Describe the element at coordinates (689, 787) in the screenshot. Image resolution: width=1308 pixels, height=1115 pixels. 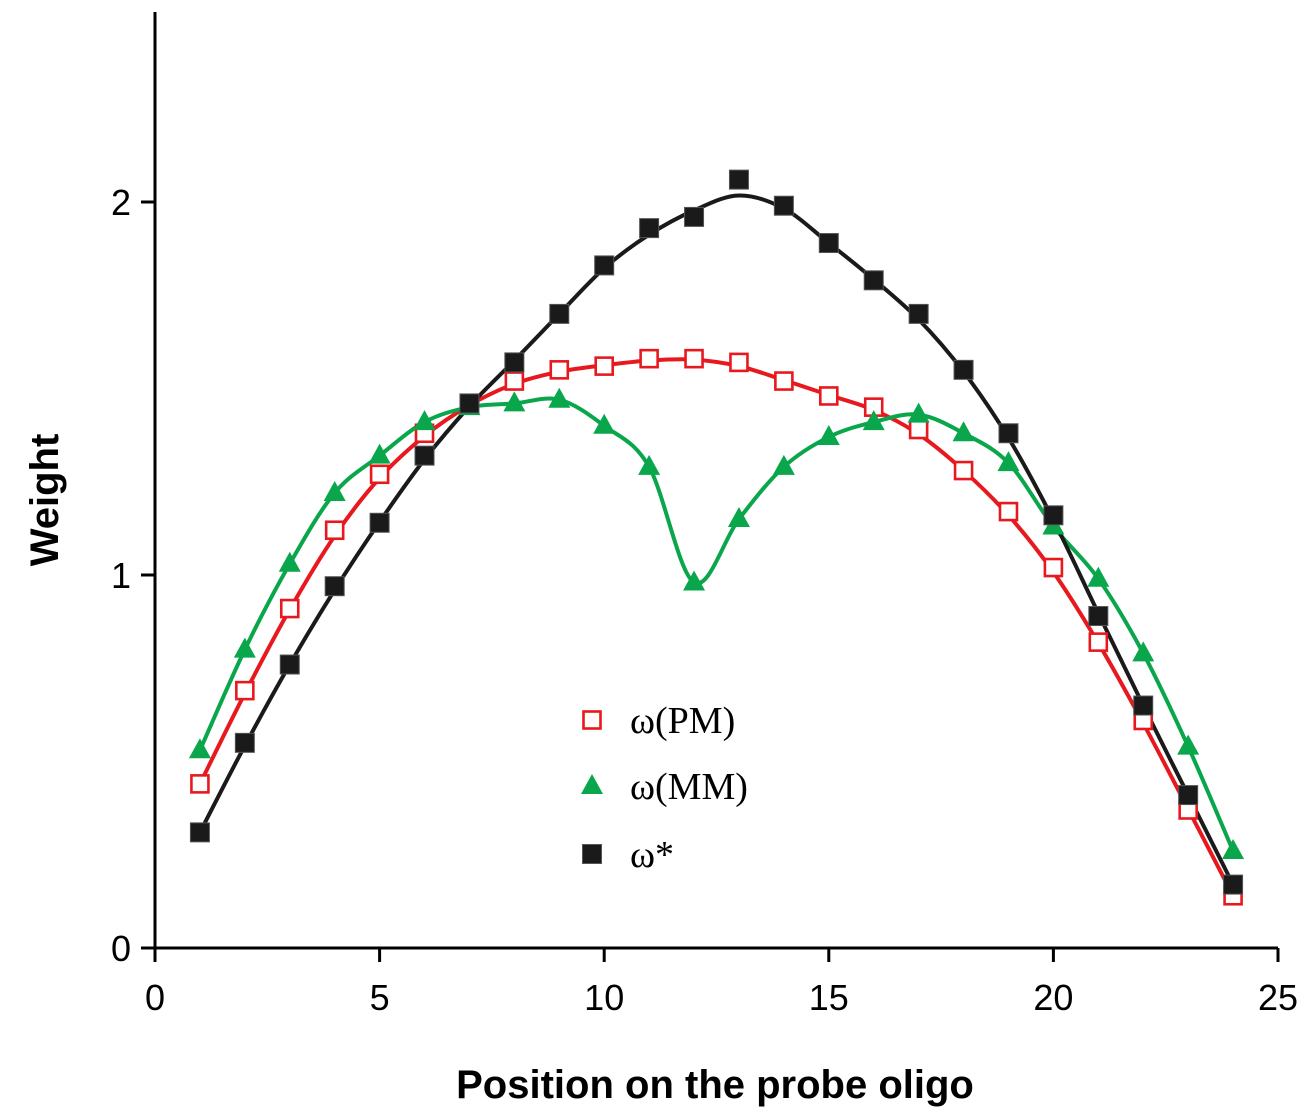
I see `legend-label-mm: ω(MM)` at that location.